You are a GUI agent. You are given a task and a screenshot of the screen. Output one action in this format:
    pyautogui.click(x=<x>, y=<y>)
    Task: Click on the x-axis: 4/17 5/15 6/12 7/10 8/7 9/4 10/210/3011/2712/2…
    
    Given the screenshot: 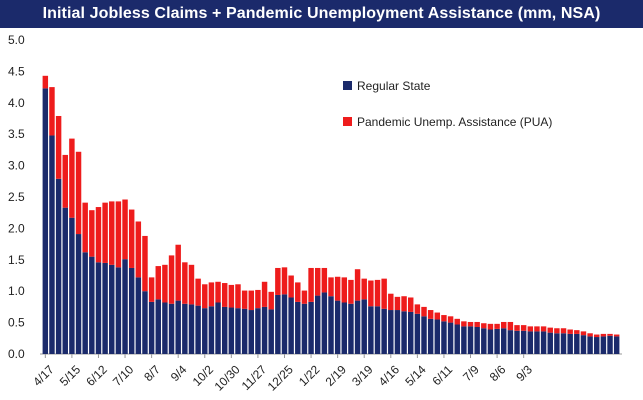 What is the action you would take?
    pyautogui.click(x=326, y=373)
    